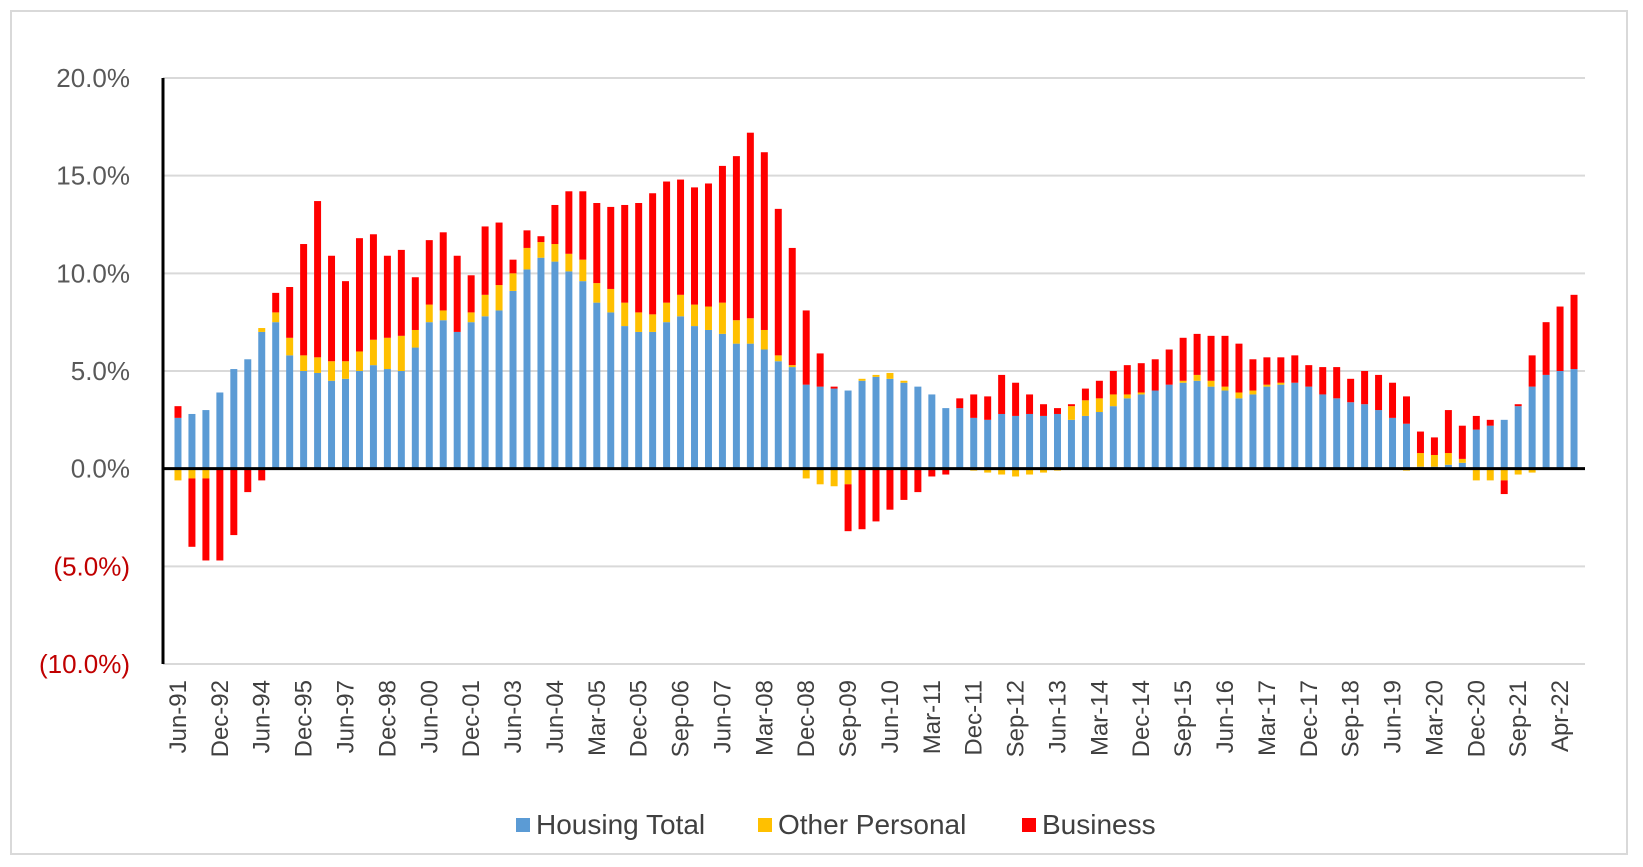 The image size is (1643, 867). What do you see at coordinates (1393, 716) in the screenshot?
I see `x-tick-label: Jun-19` at bounding box center [1393, 716].